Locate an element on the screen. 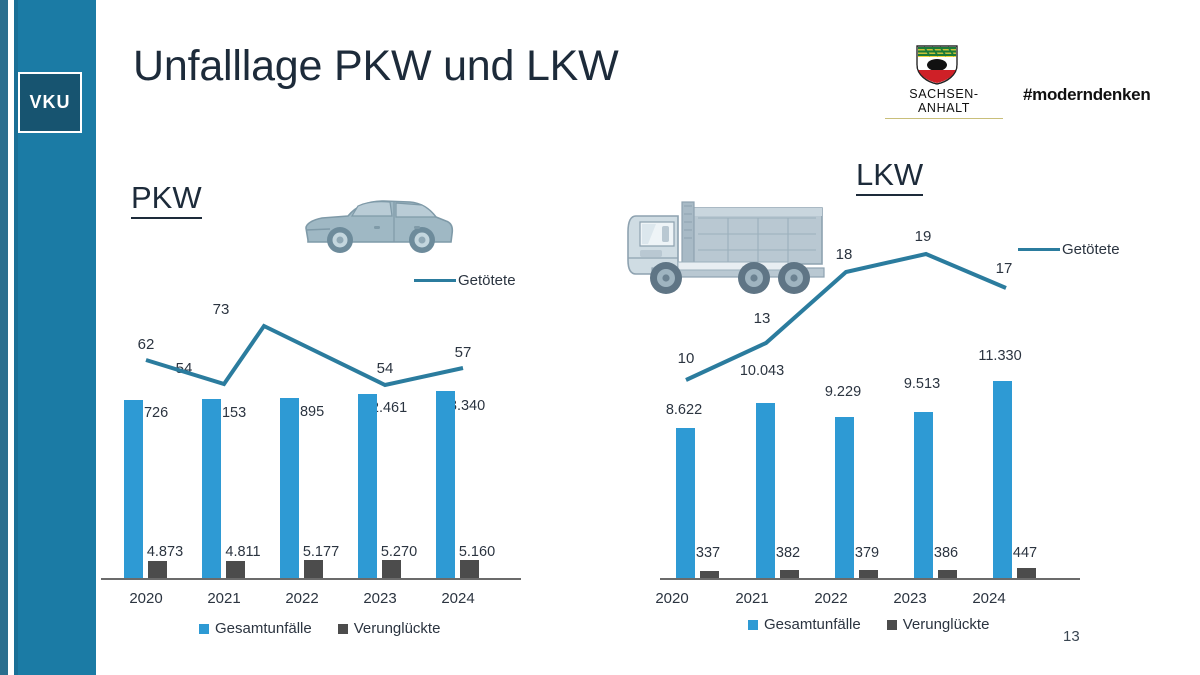  bar-total-lkw-2021 is located at coordinates (765, 491).